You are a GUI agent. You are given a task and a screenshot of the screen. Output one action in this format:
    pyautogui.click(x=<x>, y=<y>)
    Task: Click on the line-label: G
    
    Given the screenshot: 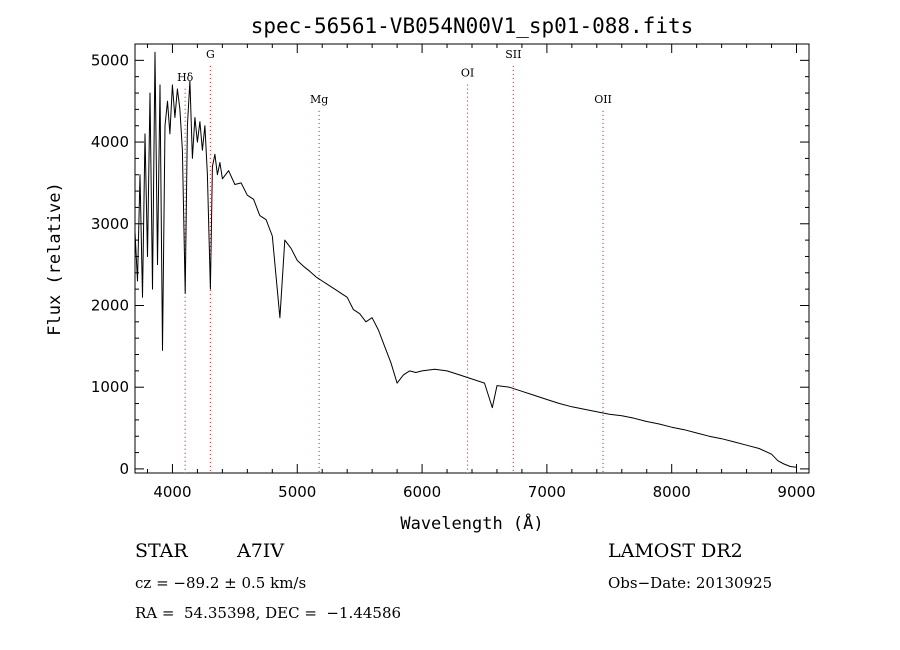 What is the action you would take?
    pyautogui.click(x=210, y=54)
    